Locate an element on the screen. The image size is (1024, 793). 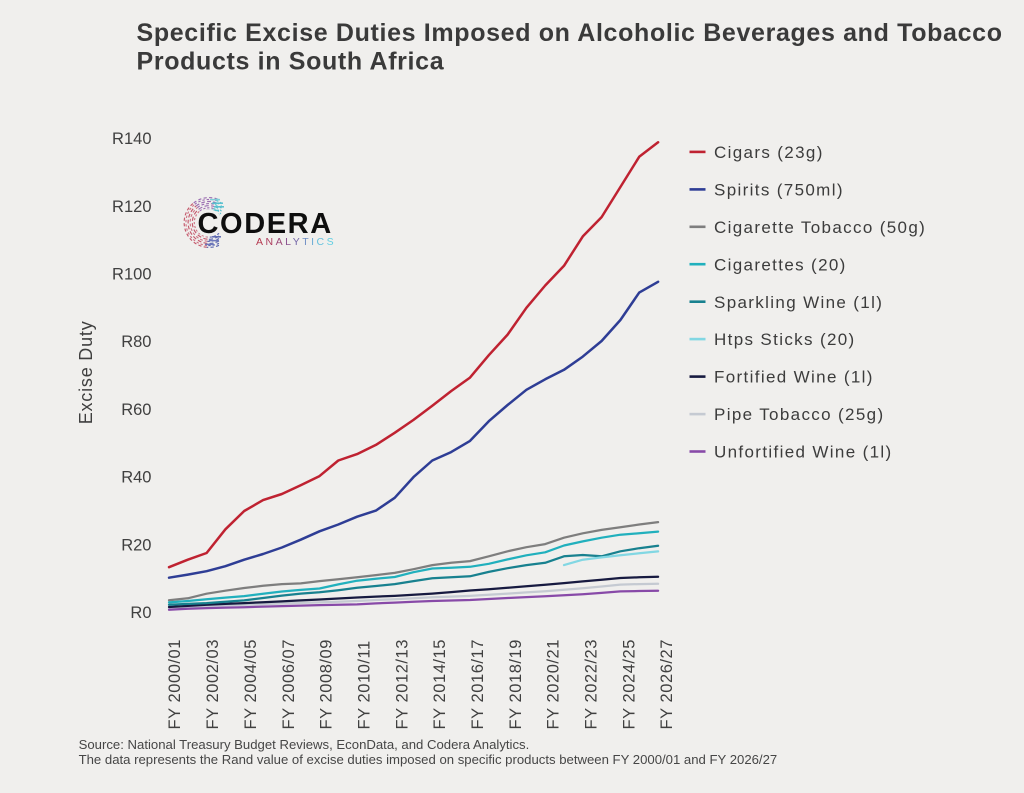
svg-text: R20 is located at coordinates (136, 545).